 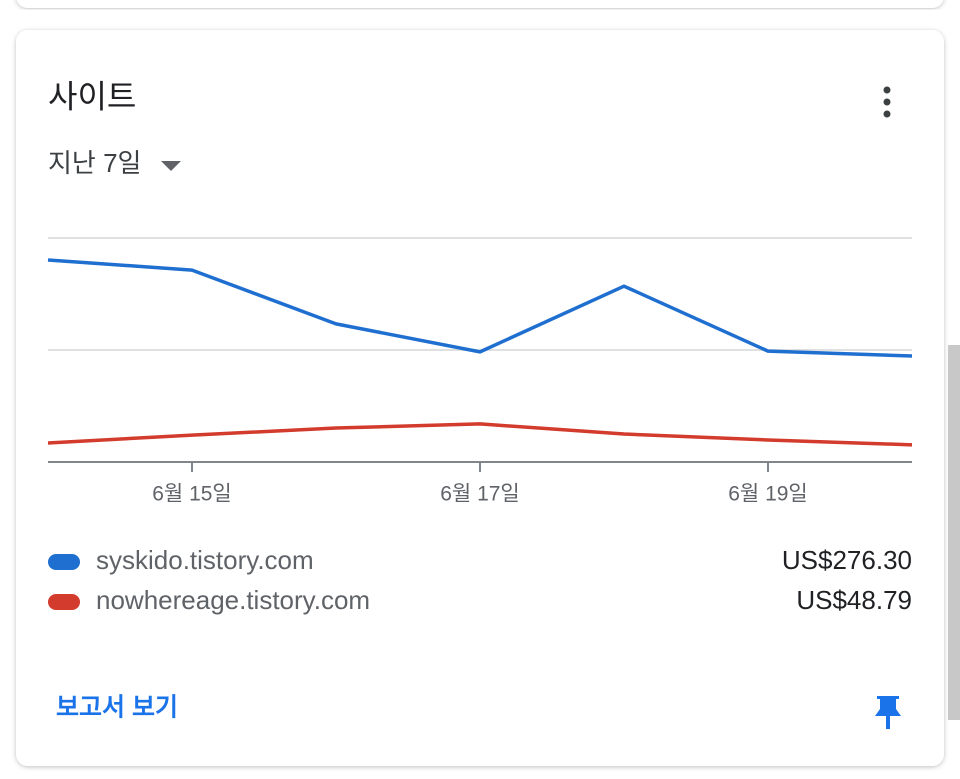 I want to click on period-dropdown: 지난 7일, so click(x=114, y=163).